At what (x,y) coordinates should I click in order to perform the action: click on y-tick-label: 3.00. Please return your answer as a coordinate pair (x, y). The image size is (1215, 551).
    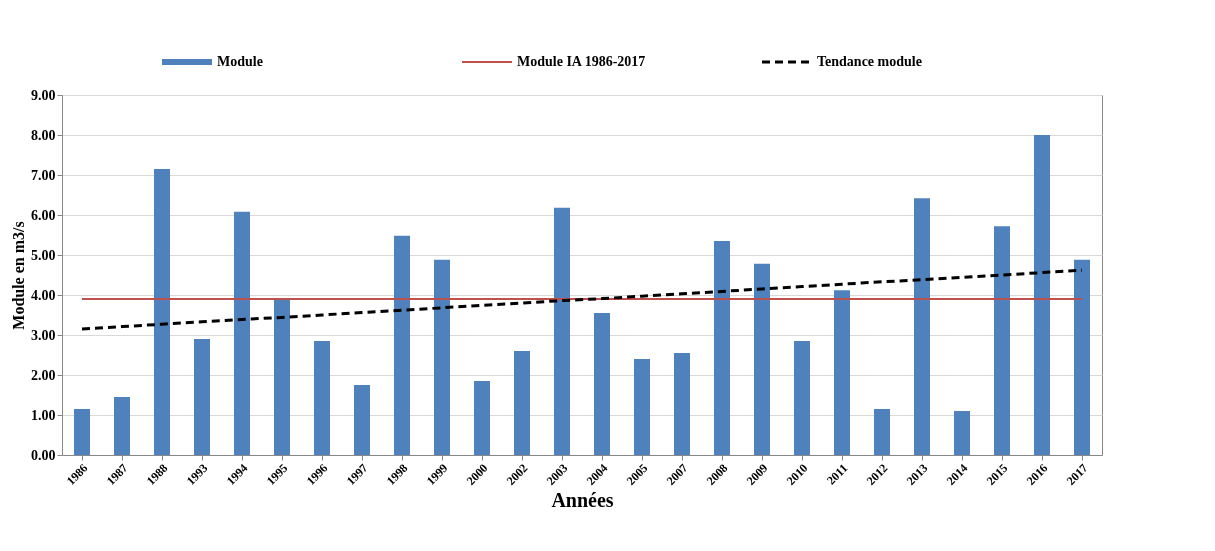
    Looking at the image, I should click on (43, 335).